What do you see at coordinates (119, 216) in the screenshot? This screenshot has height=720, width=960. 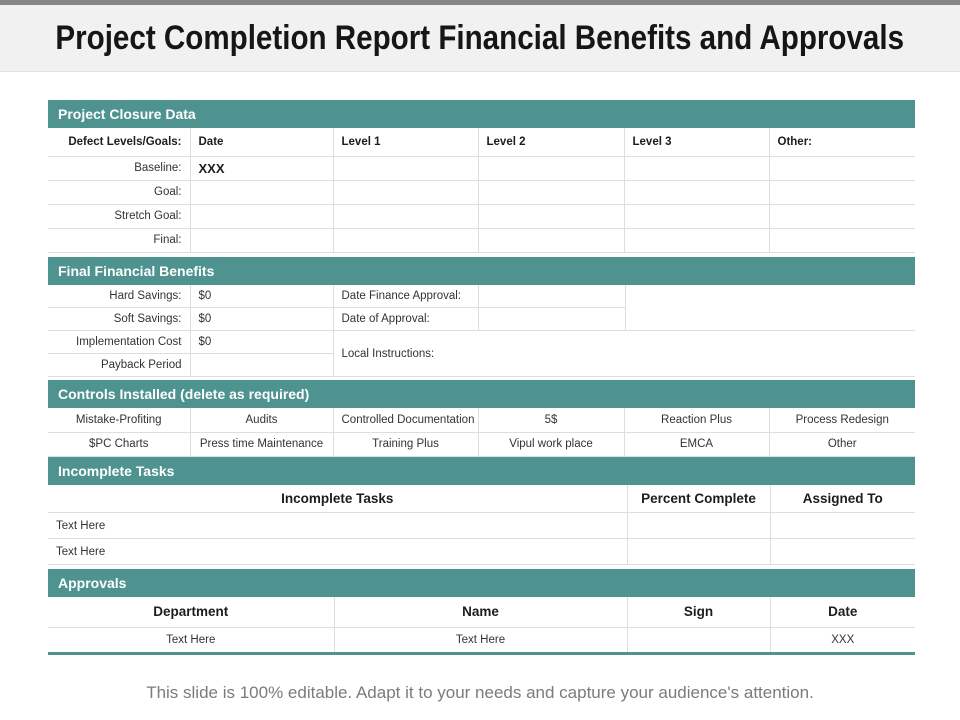 I see `closure-row-label: Stretch Goal:` at bounding box center [119, 216].